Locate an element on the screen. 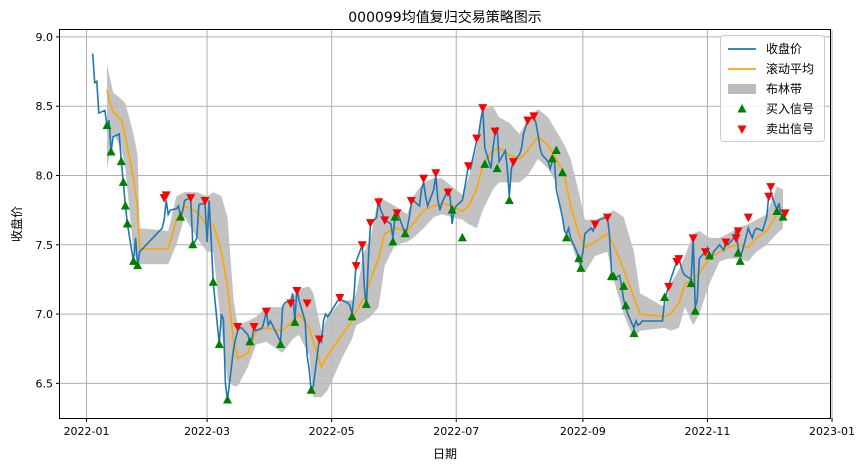 The height and width of the screenshot is (467, 865). x-tick-label: 2022-11 is located at coordinates (707, 431).